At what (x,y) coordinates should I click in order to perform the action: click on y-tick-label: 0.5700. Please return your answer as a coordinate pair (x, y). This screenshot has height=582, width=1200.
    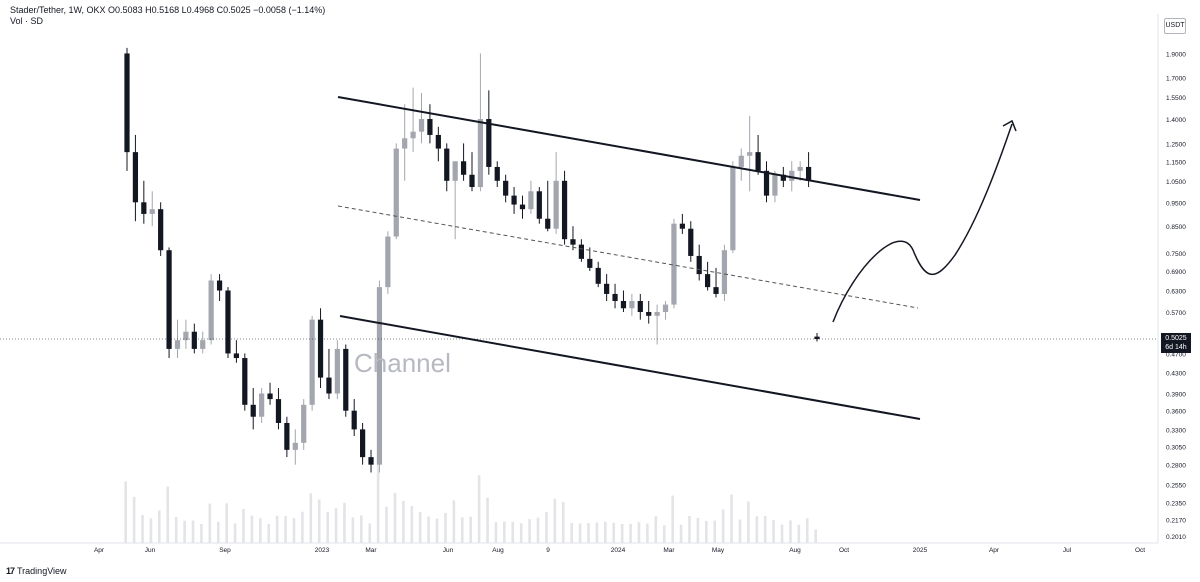
    Looking at the image, I should click on (1176, 313).